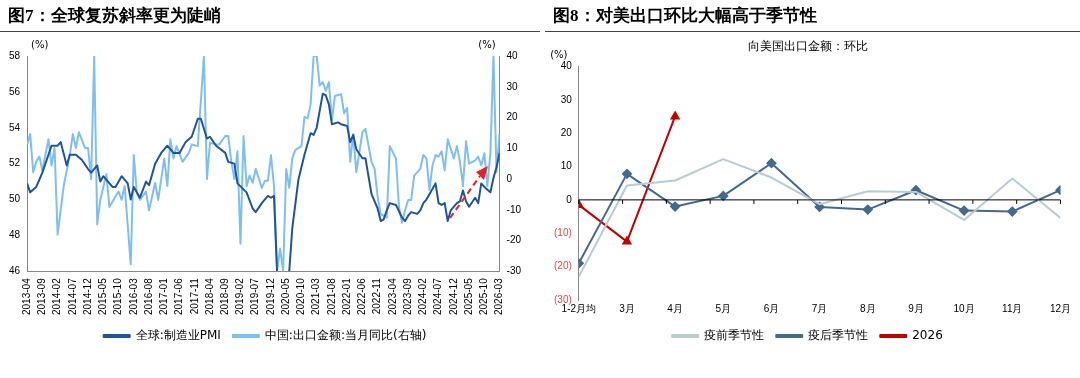 This screenshot has height=378, width=1080. What do you see at coordinates (255, 296) in the screenshot?
I see `x-tick-label: 2019-07` at bounding box center [255, 296].